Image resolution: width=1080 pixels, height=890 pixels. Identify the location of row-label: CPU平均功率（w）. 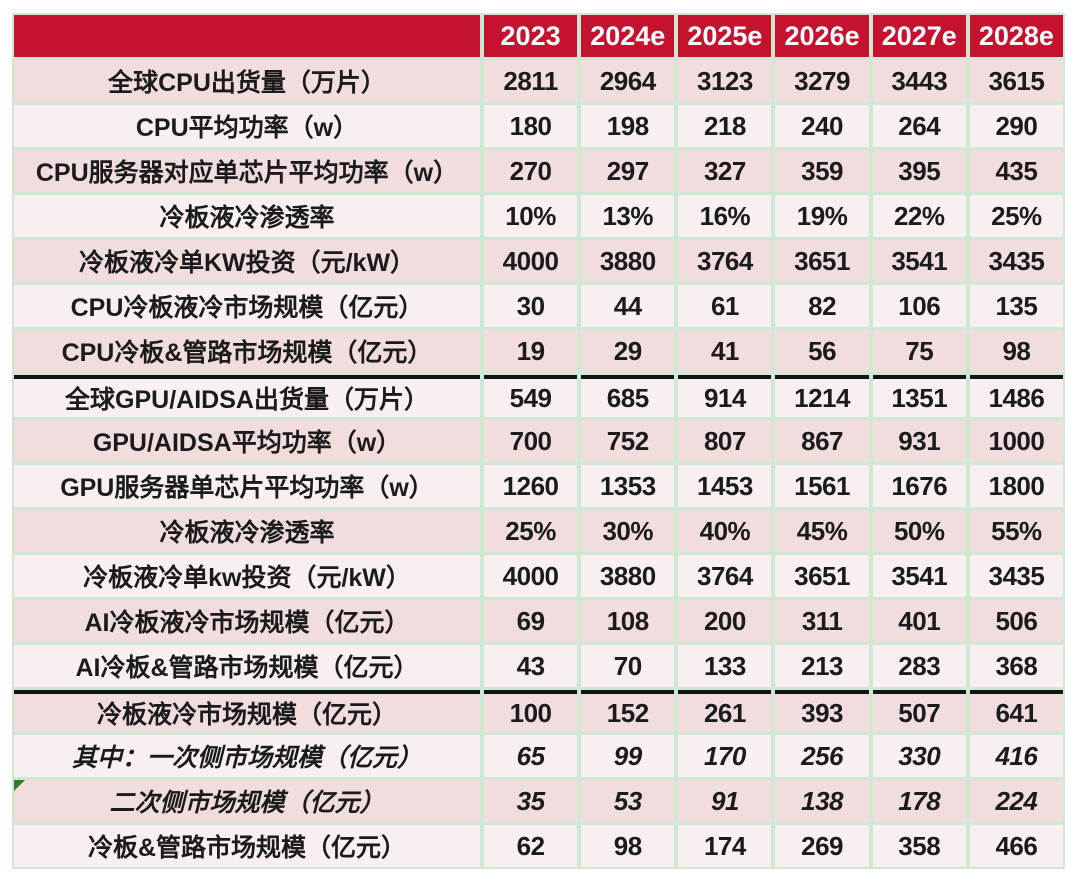
(247, 126).